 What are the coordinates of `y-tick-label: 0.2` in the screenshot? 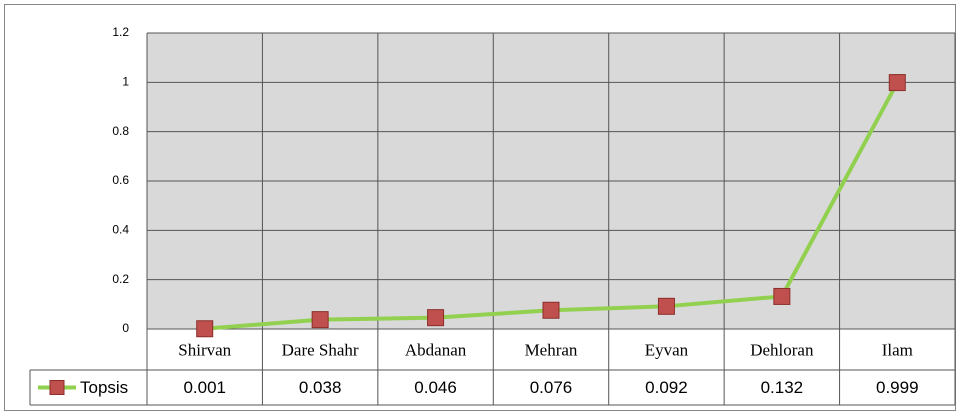 It's located at (120, 279).